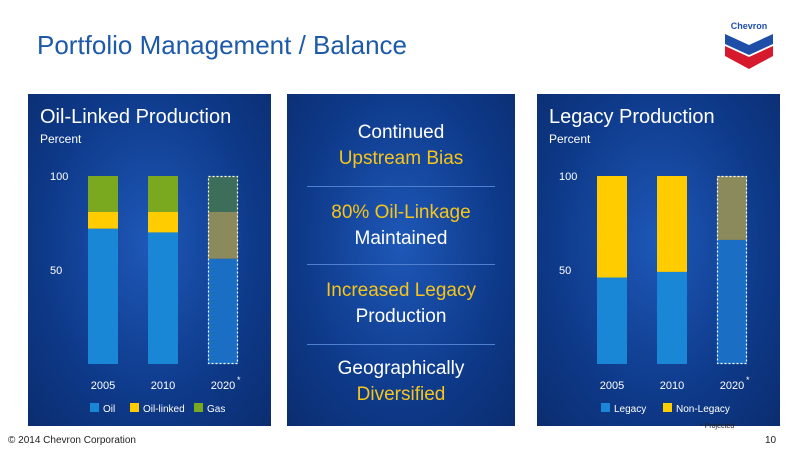  I want to click on bar-legacy-2010, so click(672, 317).